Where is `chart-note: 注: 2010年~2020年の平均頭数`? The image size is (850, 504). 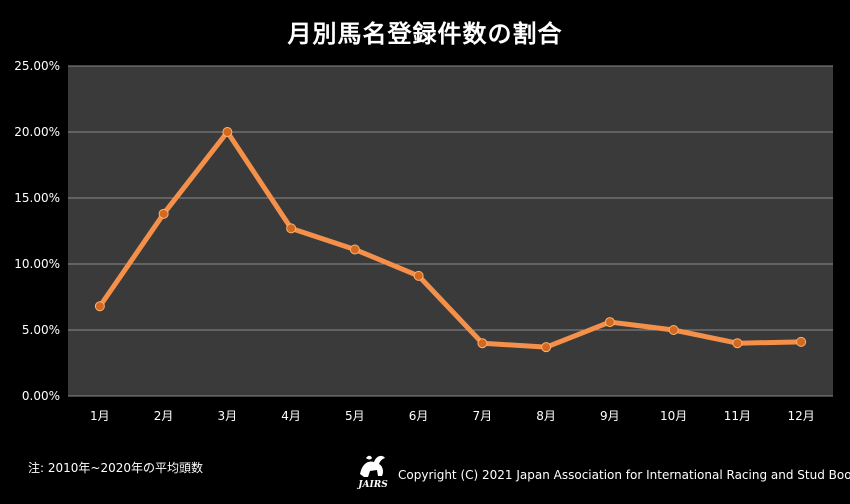 chart-note: 注: 2010年~2020年の平均頭数 is located at coordinates (115, 468).